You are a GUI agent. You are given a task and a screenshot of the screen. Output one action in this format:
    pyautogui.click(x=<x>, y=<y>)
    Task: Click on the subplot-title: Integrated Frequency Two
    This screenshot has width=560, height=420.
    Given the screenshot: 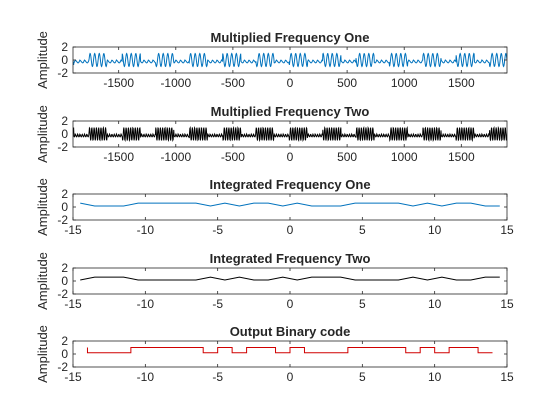 What is the action you would take?
    pyautogui.click(x=290, y=258)
    